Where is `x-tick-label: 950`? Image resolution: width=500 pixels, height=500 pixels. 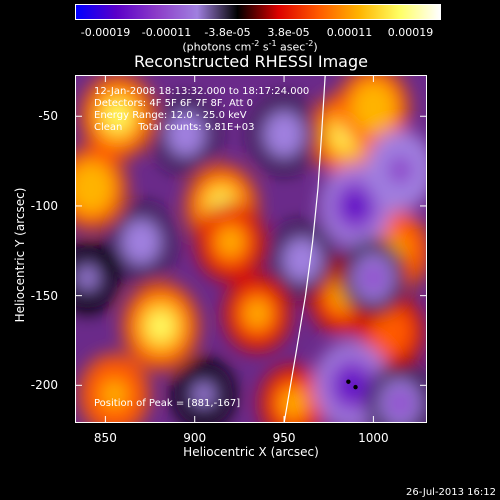
x-tick-label: 950 is located at coordinates (284, 438).